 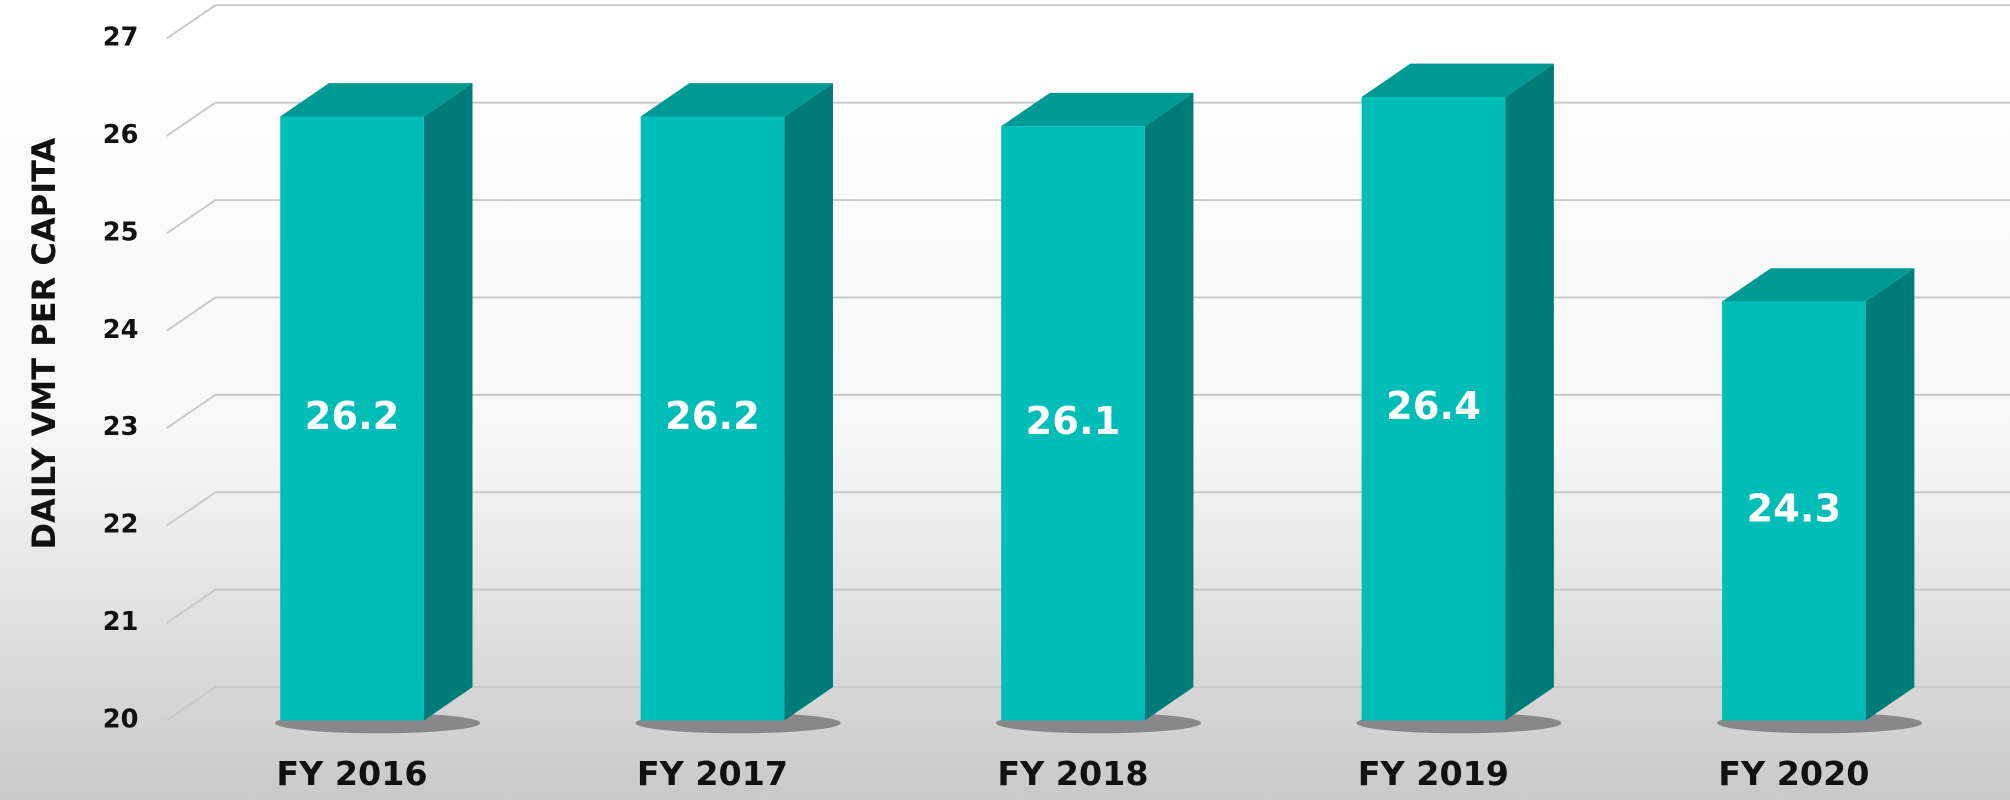 What do you see at coordinates (351, 773) in the screenshot?
I see `x-tick-label: FY 2016` at bounding box center [351, 773].